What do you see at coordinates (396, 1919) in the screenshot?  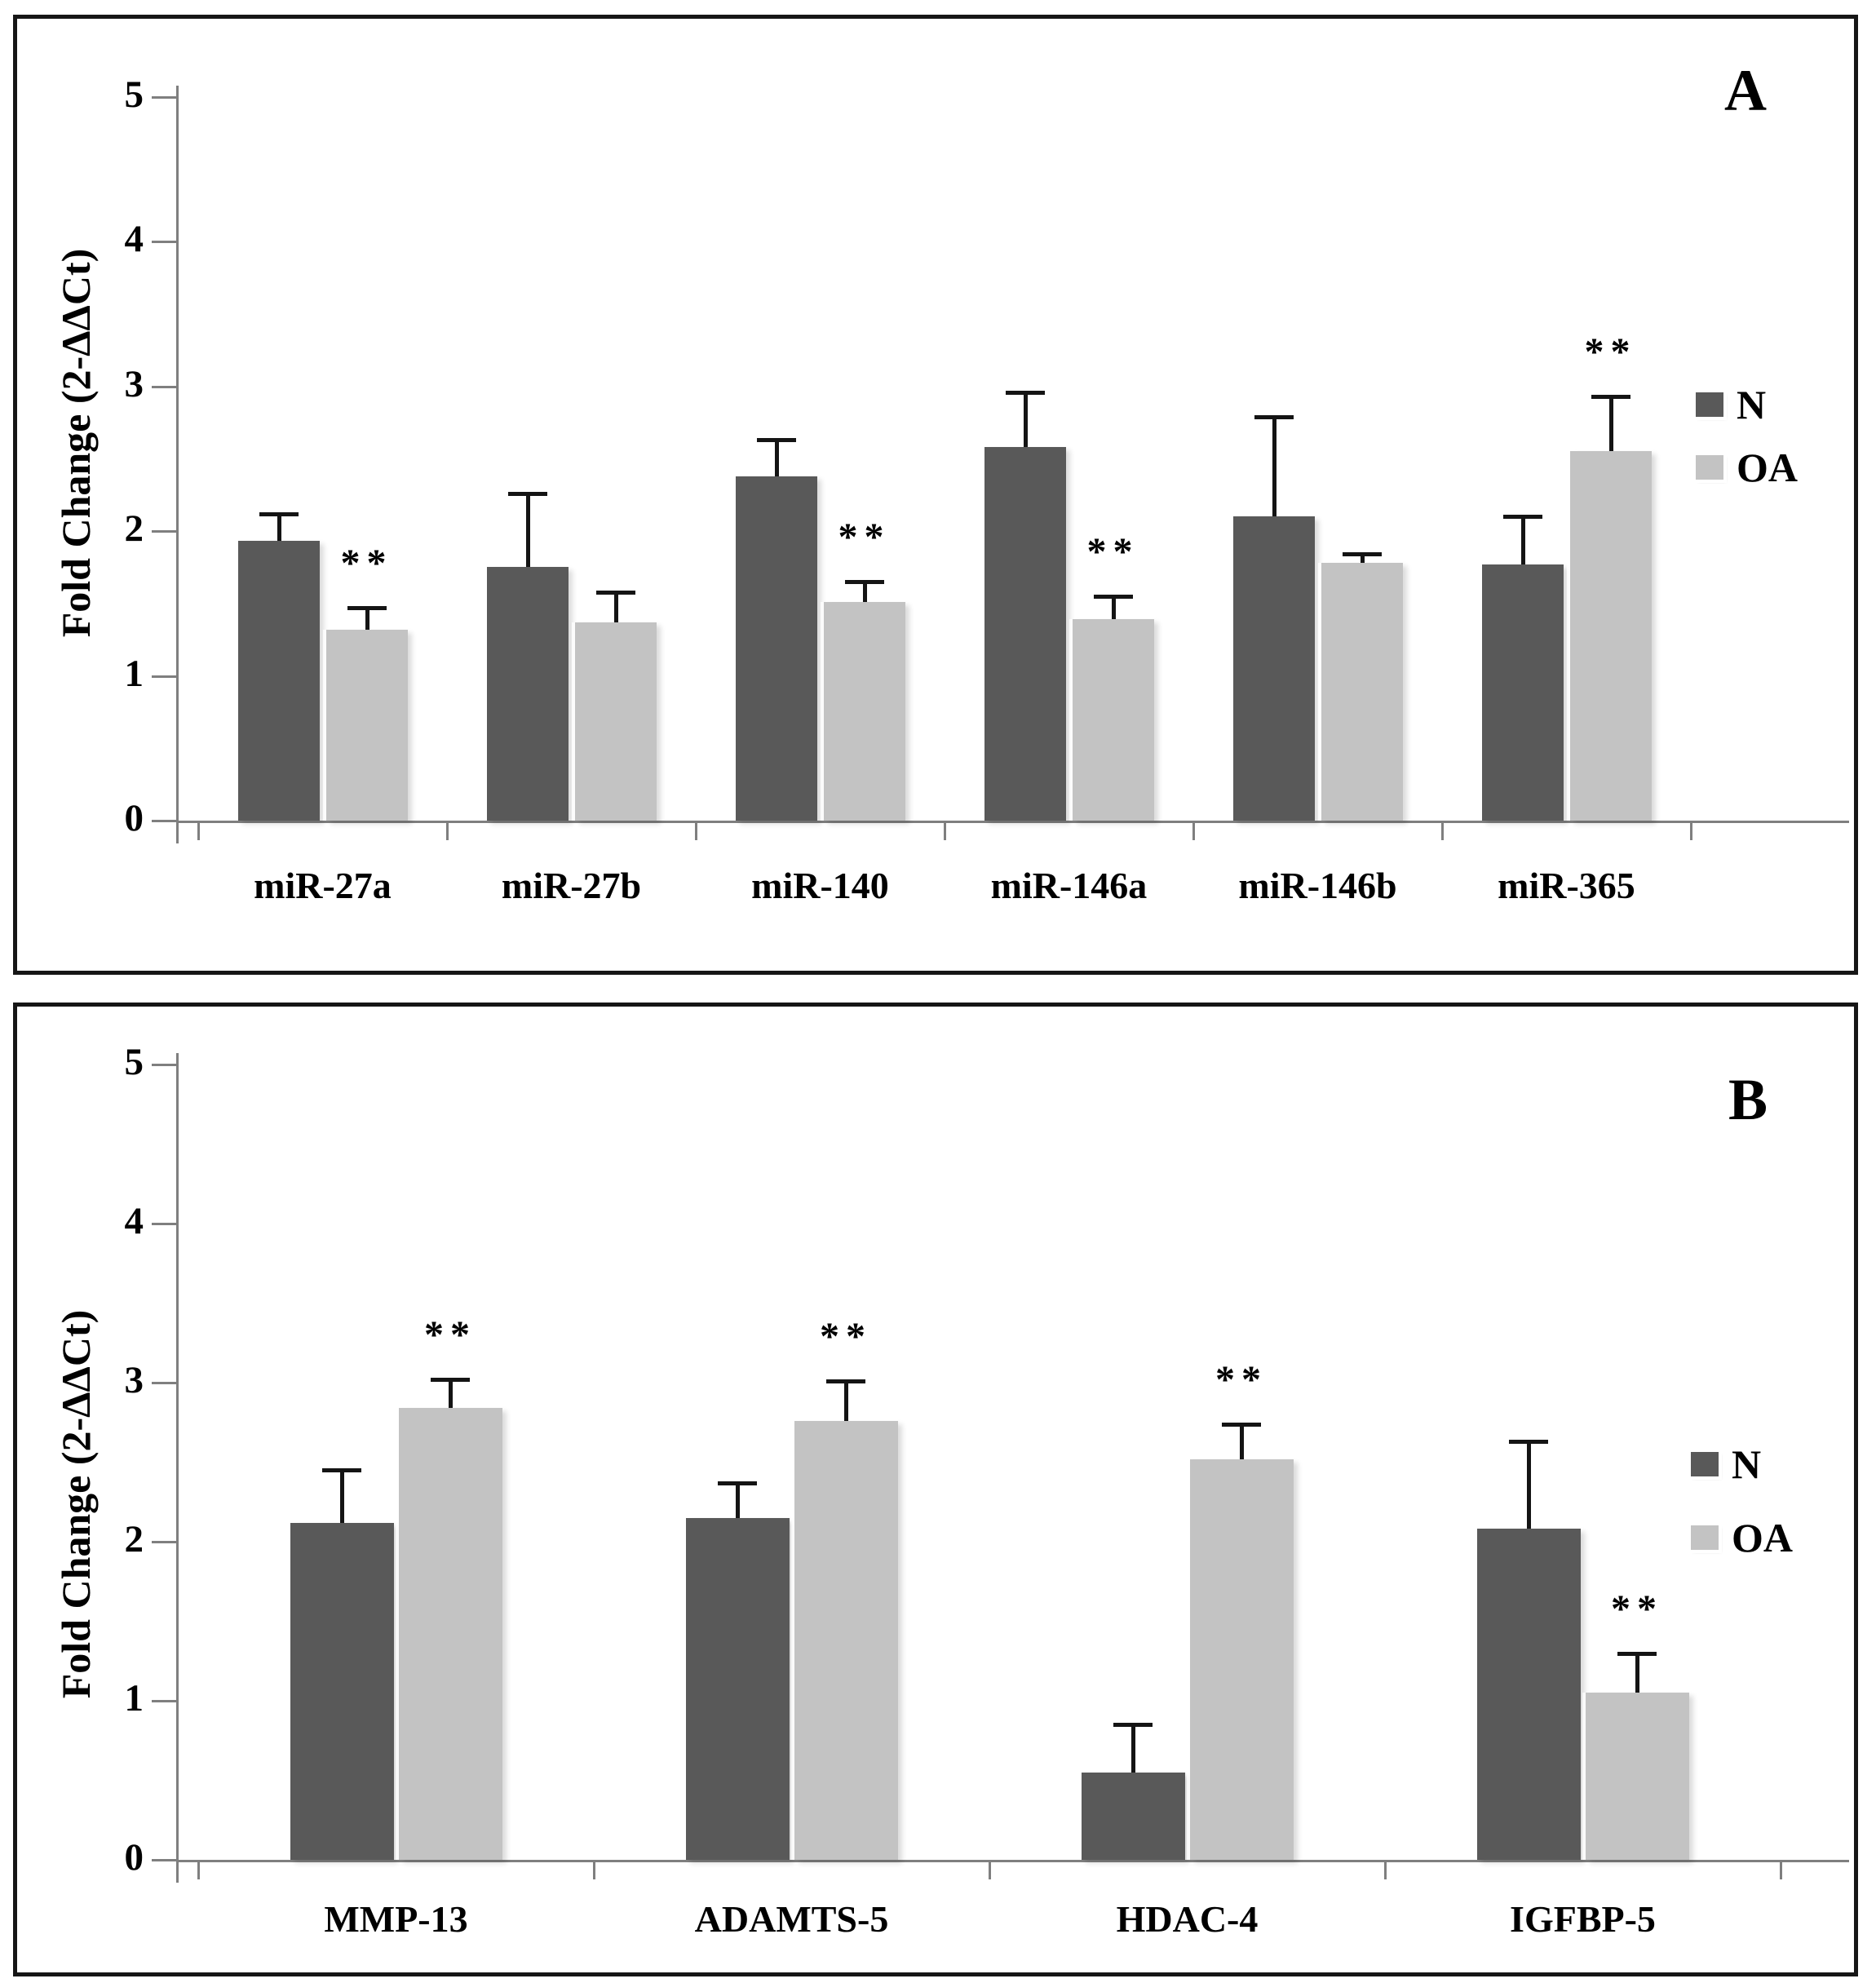 I see `category-label: MMP-13` at bounding box center [396, 1919].